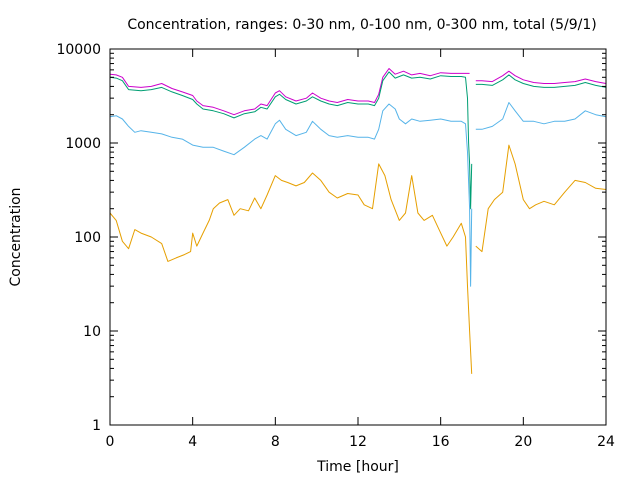  I want to click on y-axis-label: Concentration, so click(16, 236).